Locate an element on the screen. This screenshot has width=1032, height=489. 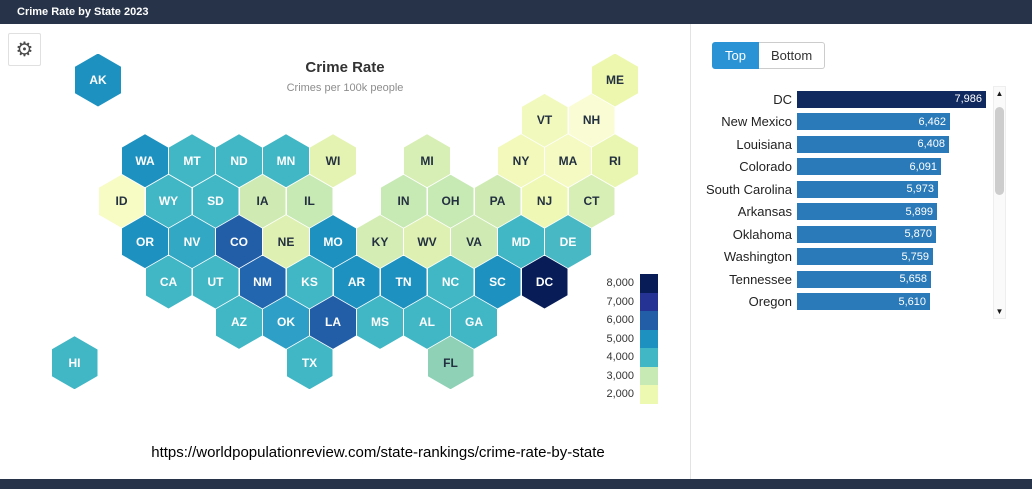
scroll-up-icon: ▲ is located at coordinates (999, 93).